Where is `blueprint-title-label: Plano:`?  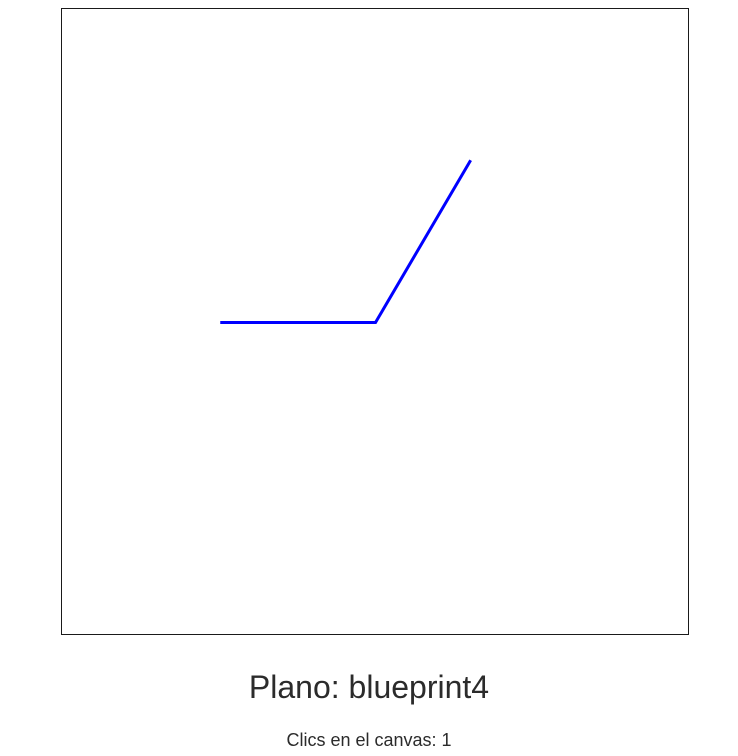 blueprint-title-label: Plano: is located at coordinates (298, 687).